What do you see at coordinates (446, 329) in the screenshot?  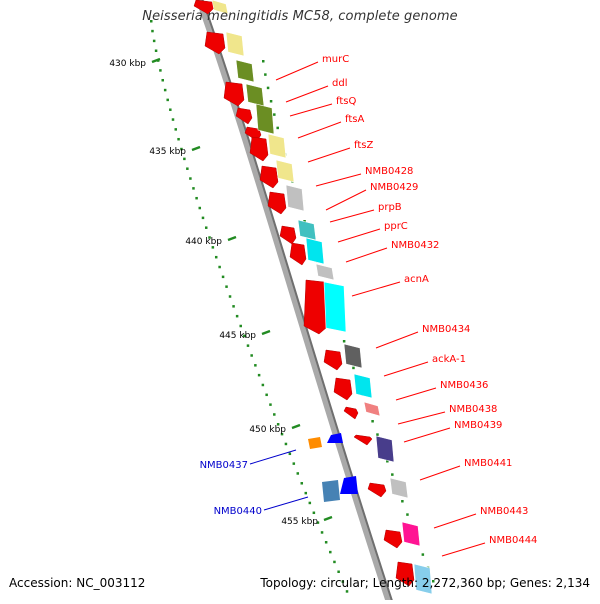 I see `gene-label: NMB0434` at bounding box center [446, 329].